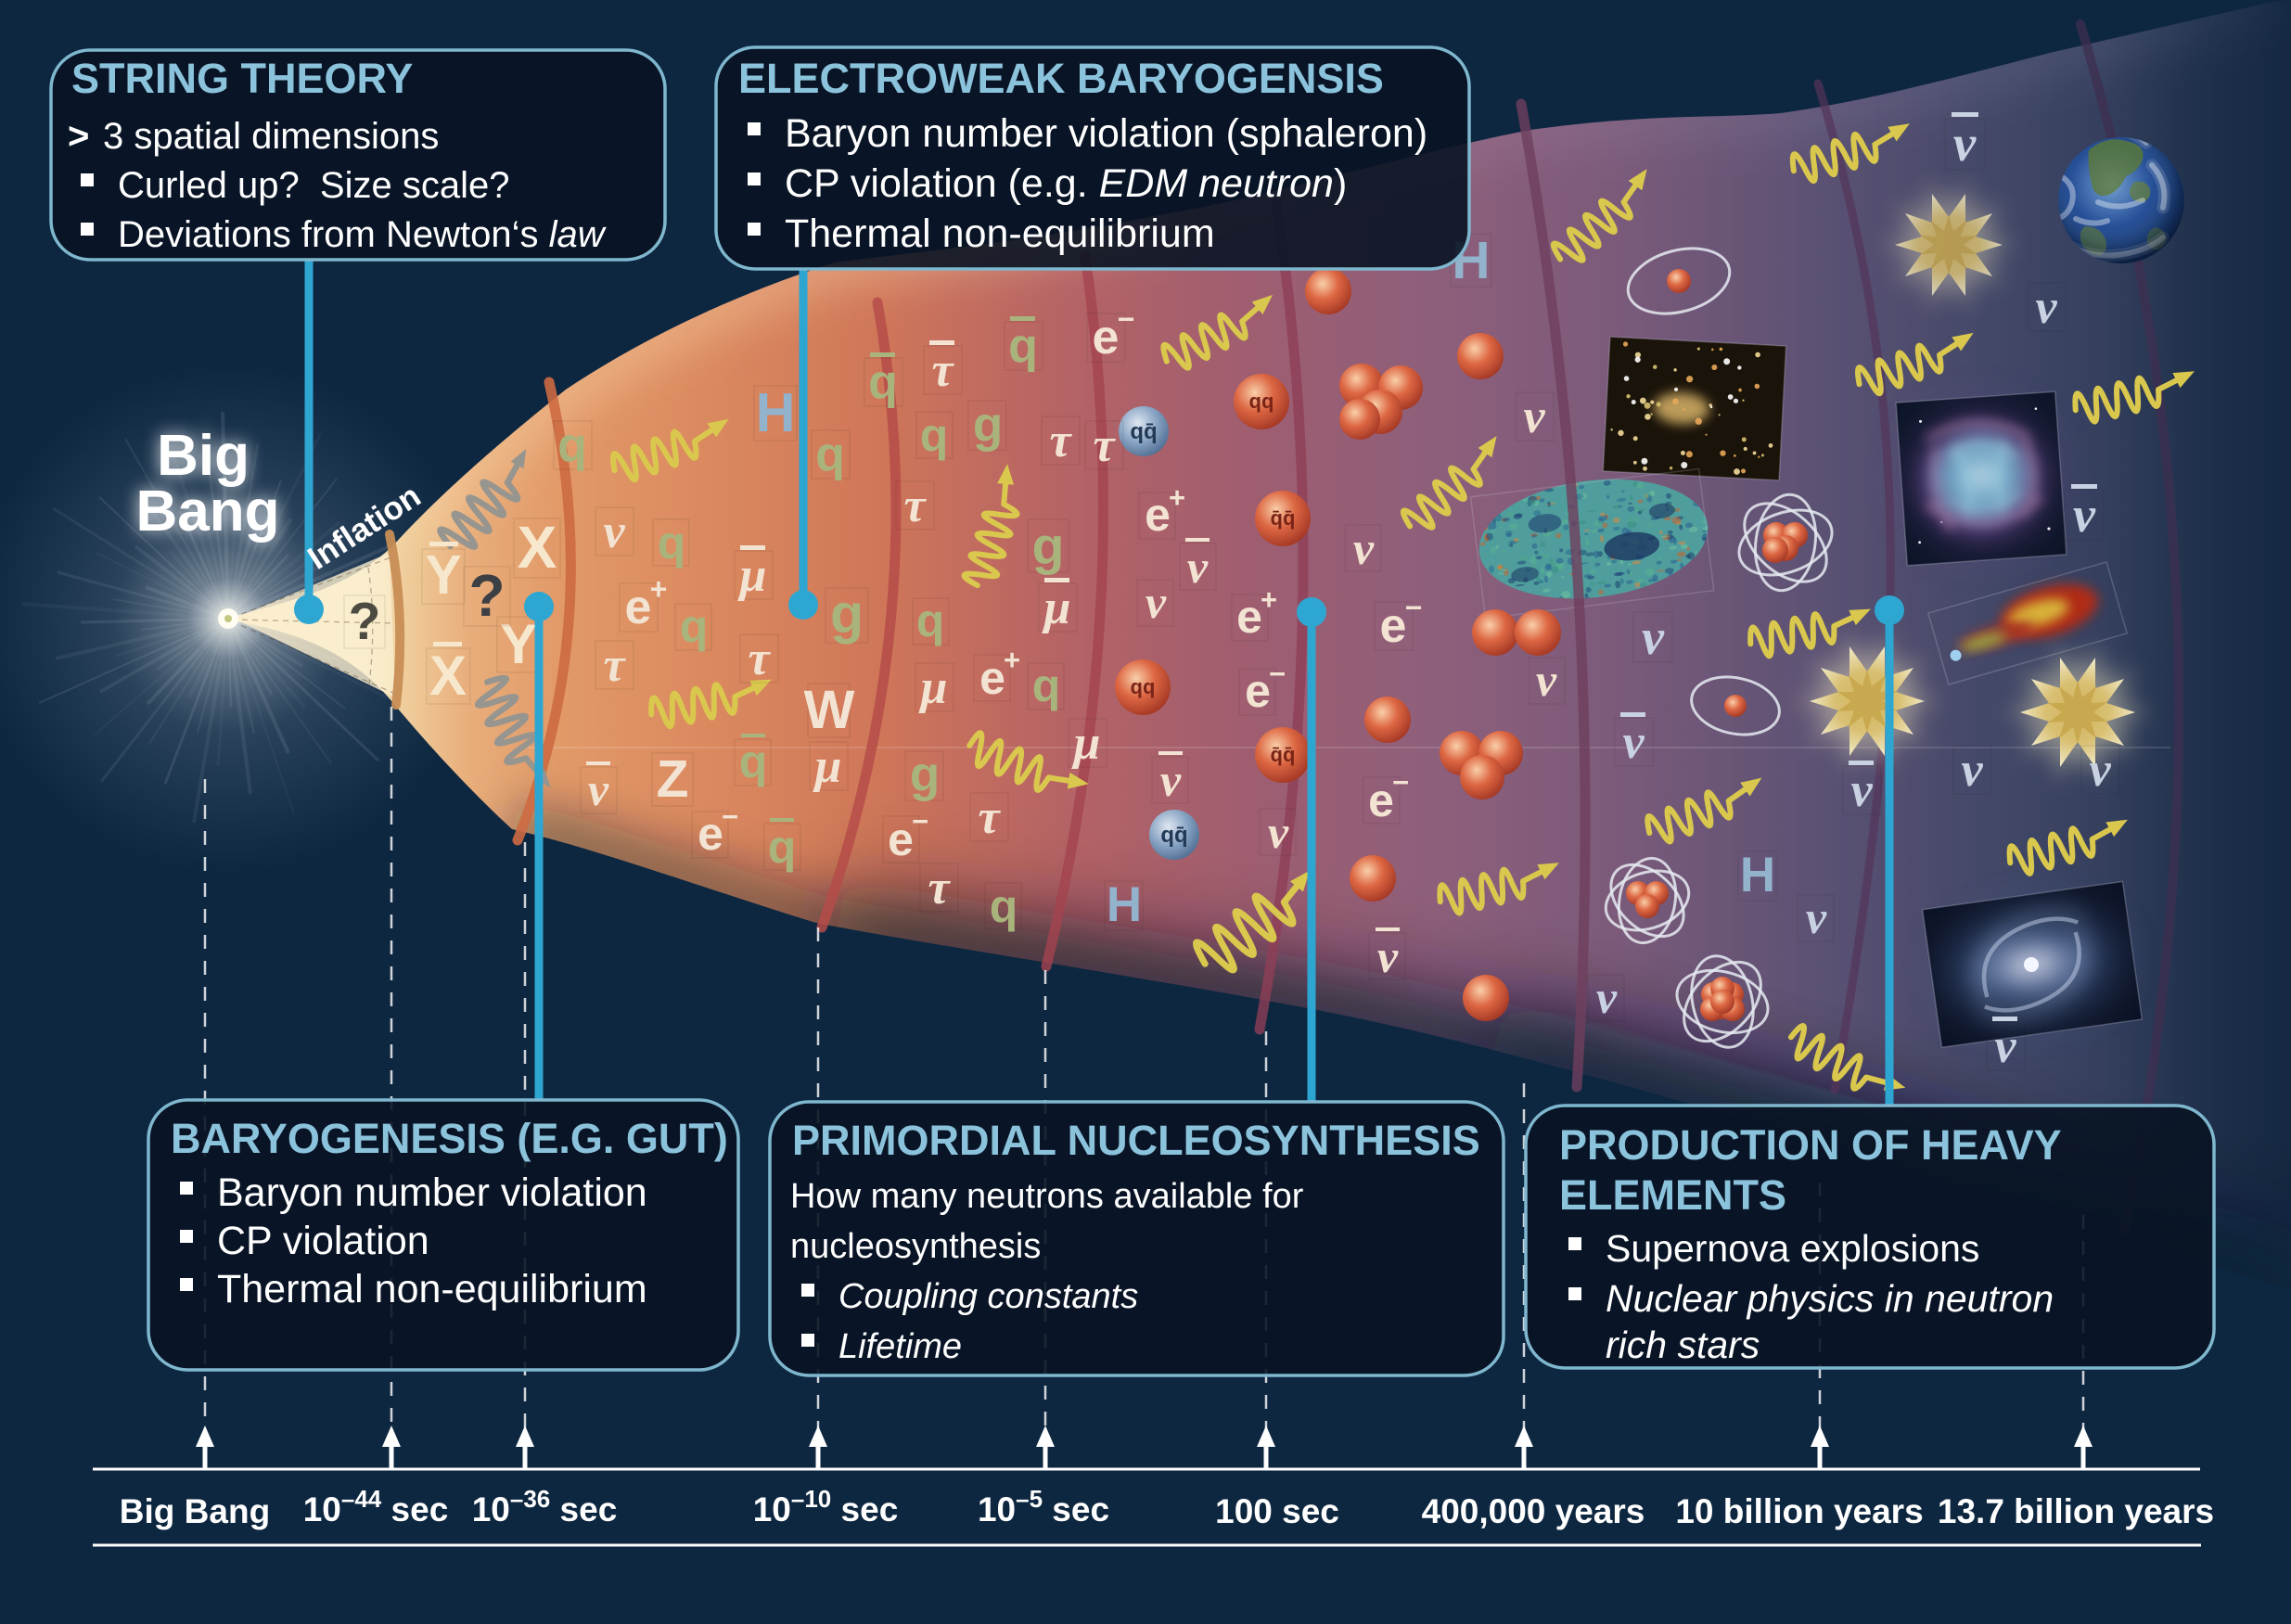 The image size is (2291, 1624). Describe the element at coordinates (195, 1511) in the screenshot. I see `svg-text: Big Bang` at that location.